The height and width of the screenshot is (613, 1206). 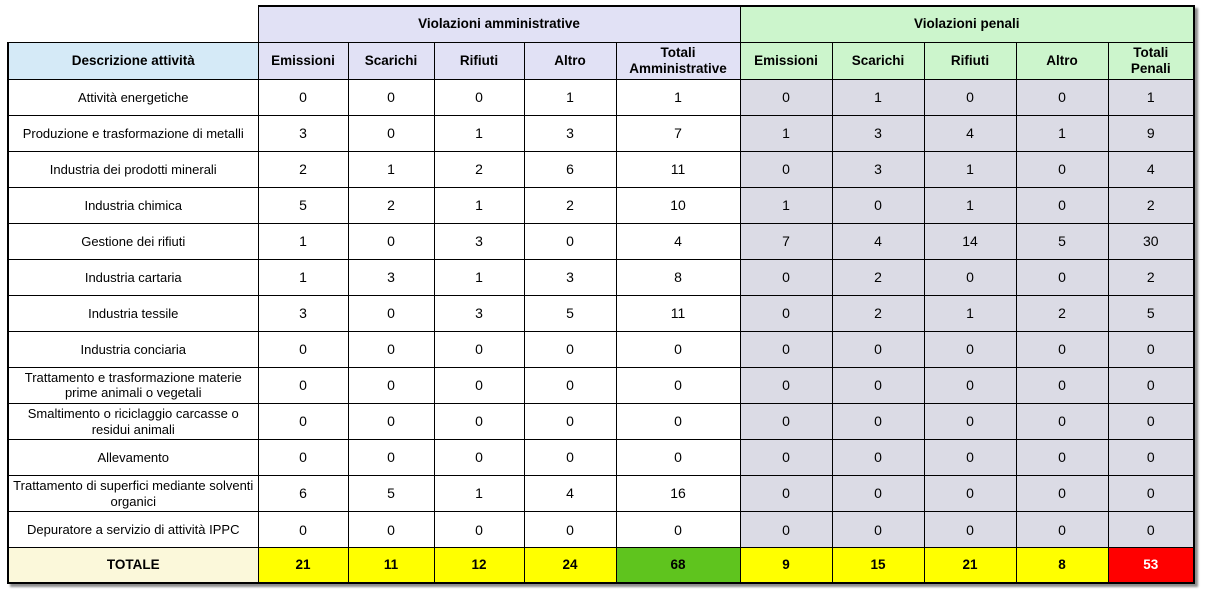 What do you see at coordinates (601, 205) in the screenshot?
I see `table-row: Industria chimica 5 2 1 2 10 1 0 1 0 2` at bounding box center [601, 205].